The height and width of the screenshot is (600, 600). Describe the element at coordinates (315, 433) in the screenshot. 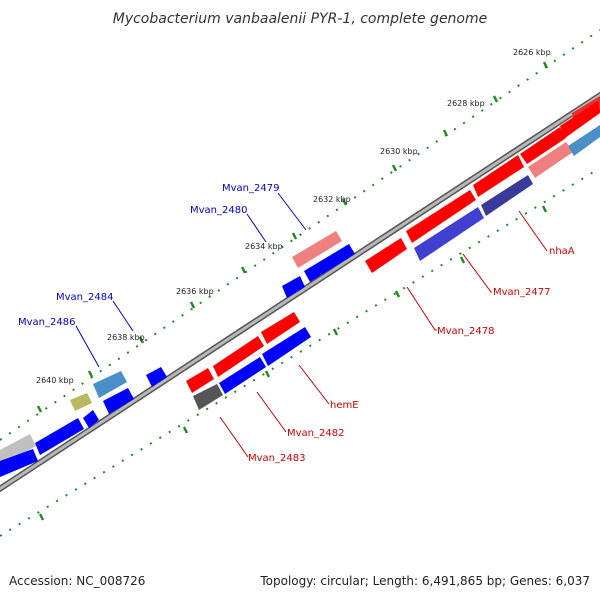

I see `gene-label-mvan-2482: Mvan_2482` at that location.